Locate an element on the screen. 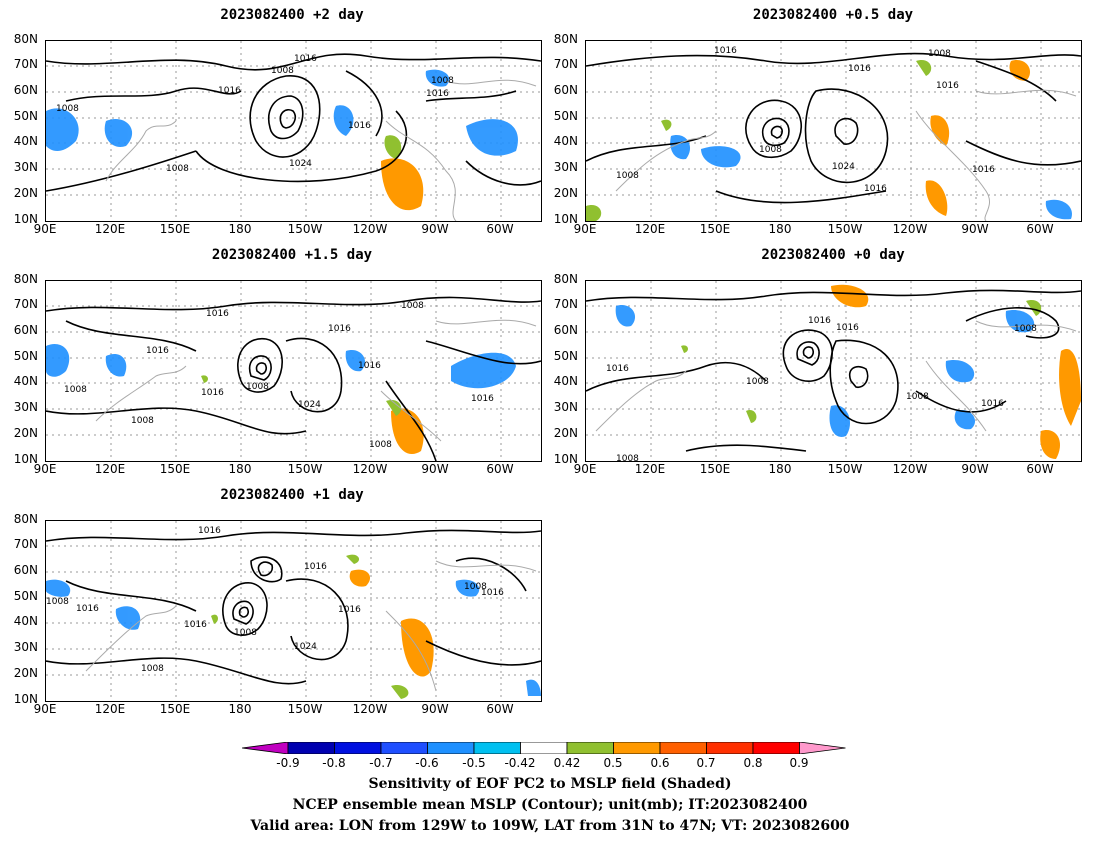 Image resolution: width=1100 pixels, height=850 pixels. colorbar-tick-label: 0.5 is located at coordinates (613, 763).